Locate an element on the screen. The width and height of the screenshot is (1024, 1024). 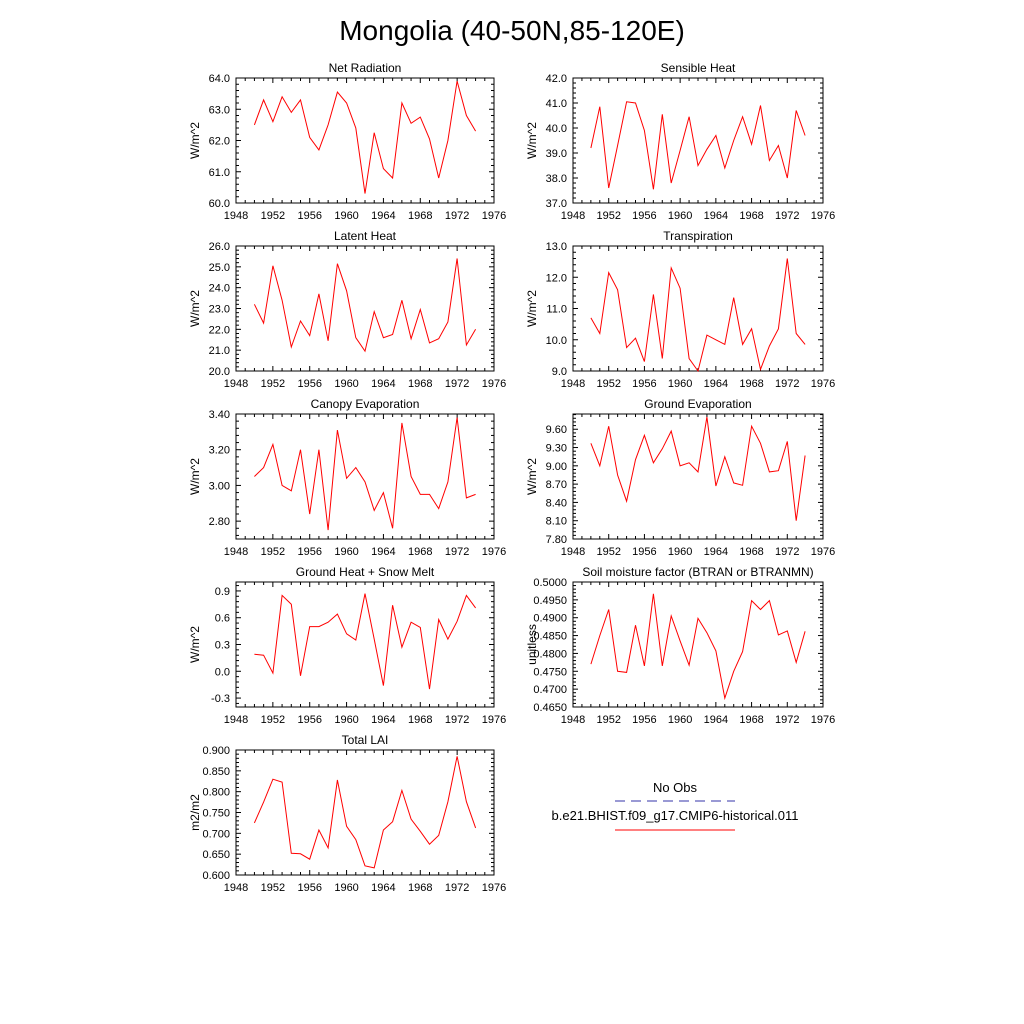
panel-title: Canopy Evaporation is located at coordinates (365, 404).